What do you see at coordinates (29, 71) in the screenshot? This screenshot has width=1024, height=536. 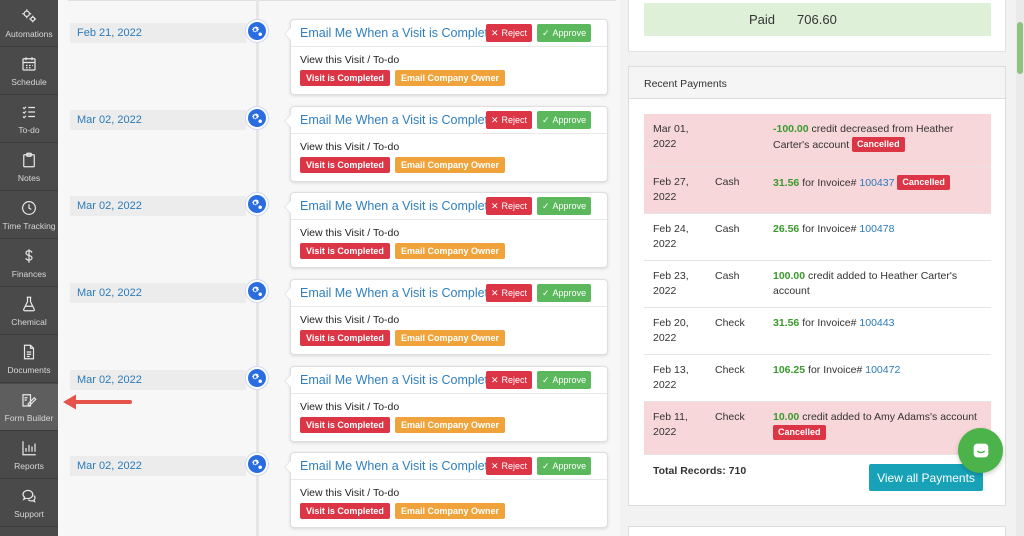 I see `sidebar-item-schedule: Schedule` at bounding box center [29, 71].